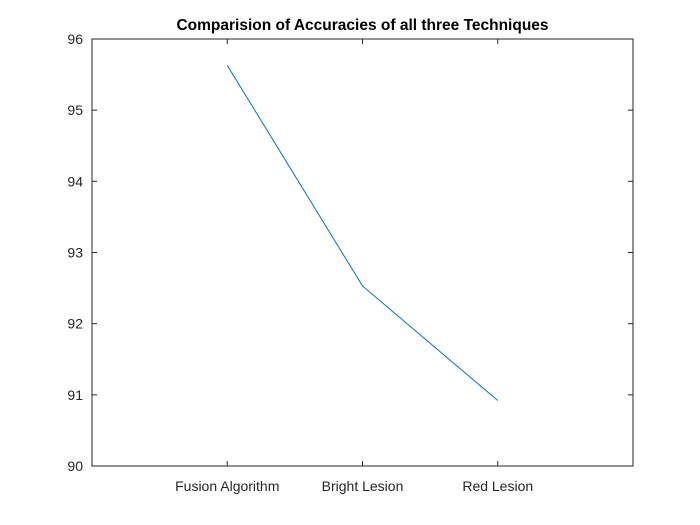  What do you see at coordinates (227, 486) in the screenshot?
I see `x-tick-label: Fusion Algorithm` at bounding box center [227, 486].